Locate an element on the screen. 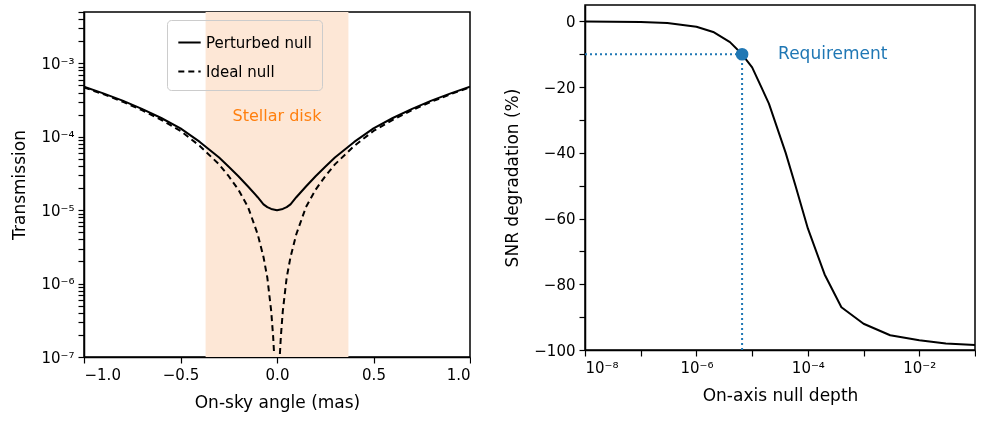 The width and height of the screenshot is (1008, 433). x-tick-label: −0.5 is located at coordinates (181, 374).